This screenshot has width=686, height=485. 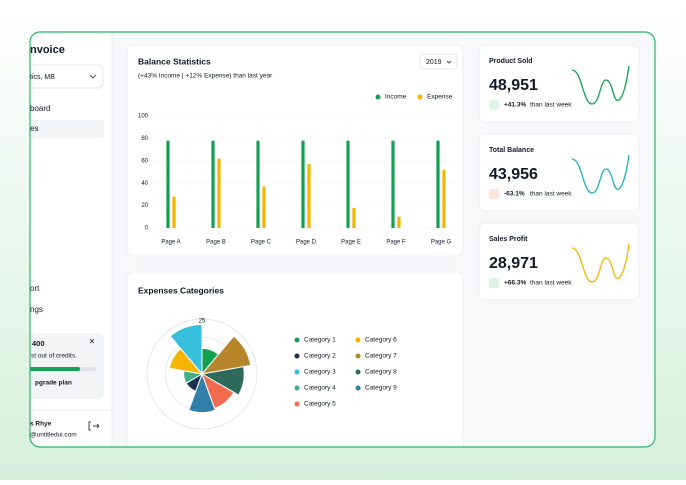 What do you see at coordinates (396, 243) in the screenshot?
I see `x-tick-label: Page F` at bounding box center [396, 243].